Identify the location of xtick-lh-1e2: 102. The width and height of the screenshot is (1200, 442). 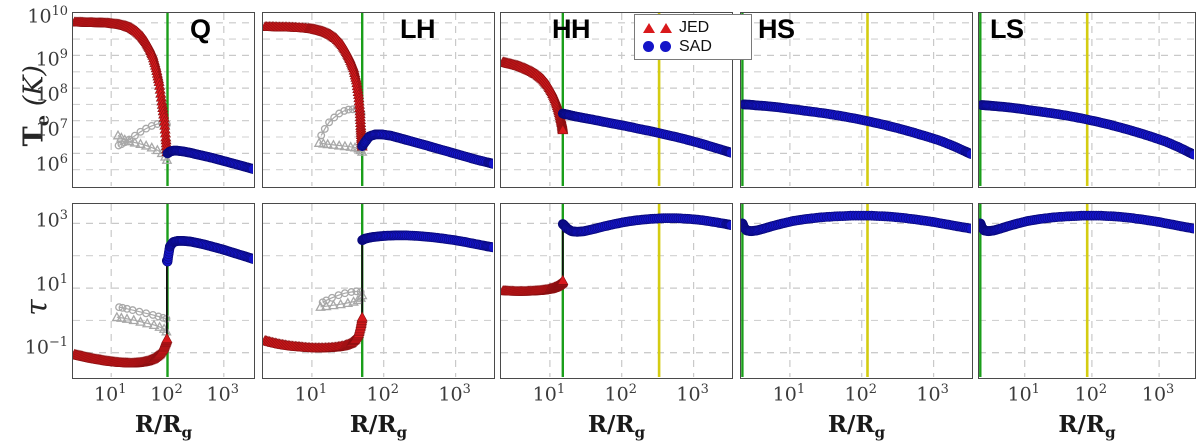
(382, 394).